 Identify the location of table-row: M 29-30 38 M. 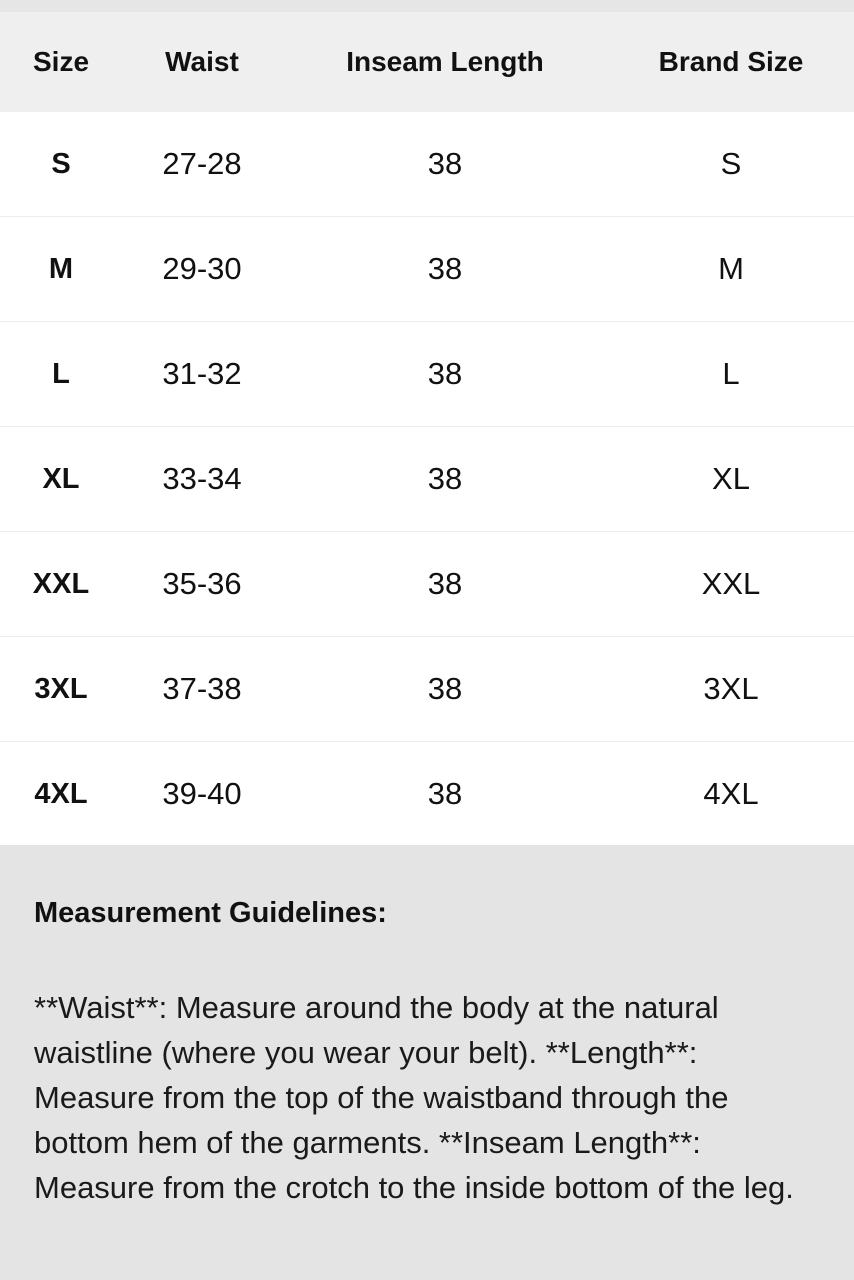
(427, 269).